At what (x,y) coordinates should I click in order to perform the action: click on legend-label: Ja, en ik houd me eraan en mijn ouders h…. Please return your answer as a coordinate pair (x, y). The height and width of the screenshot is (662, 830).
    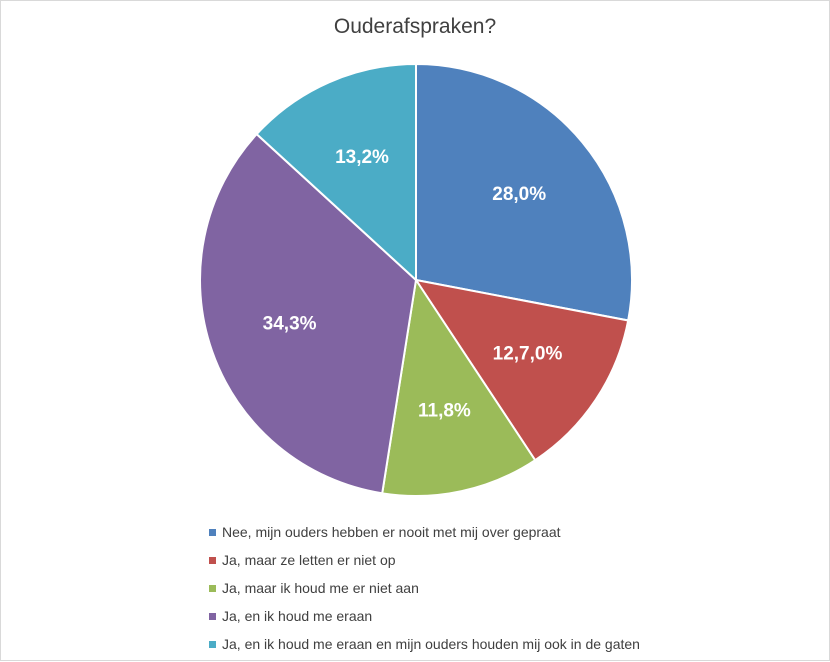
    Looking at the image, I should click on (431, 644).